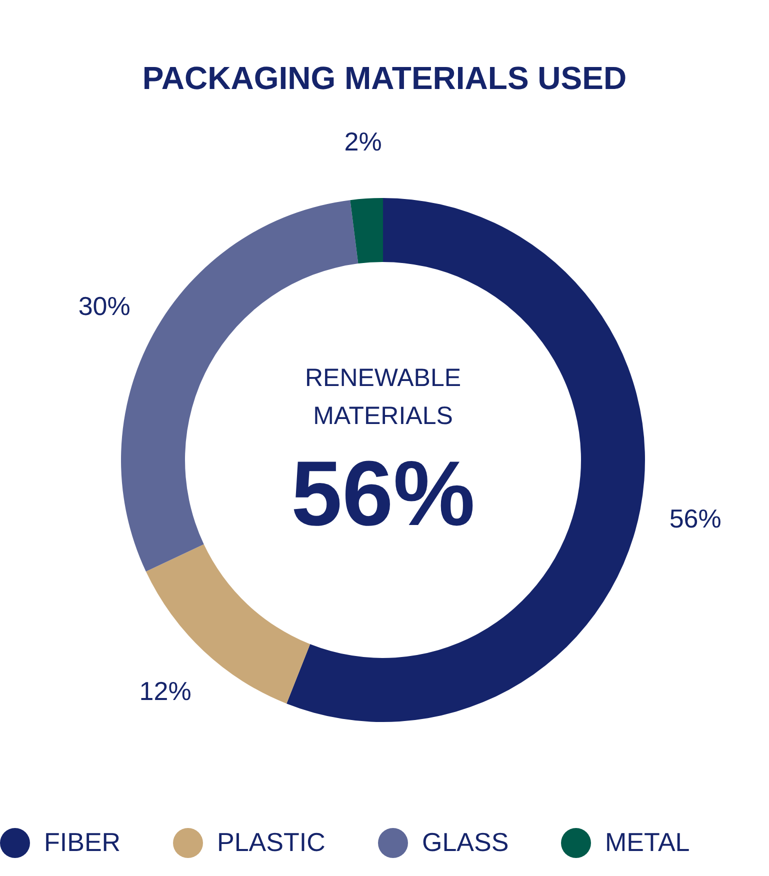  I want to click on donut-slice, so click(366, 231).